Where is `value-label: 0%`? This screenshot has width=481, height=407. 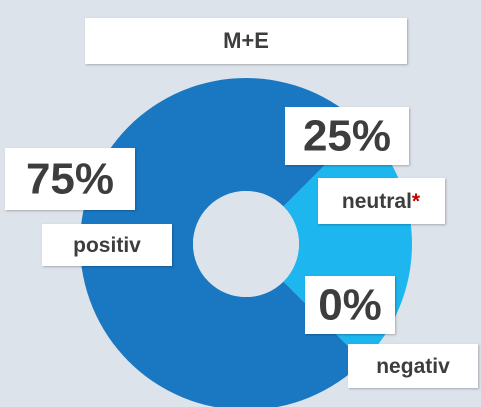
value-label: 0% is located at coordinates (350, 305).